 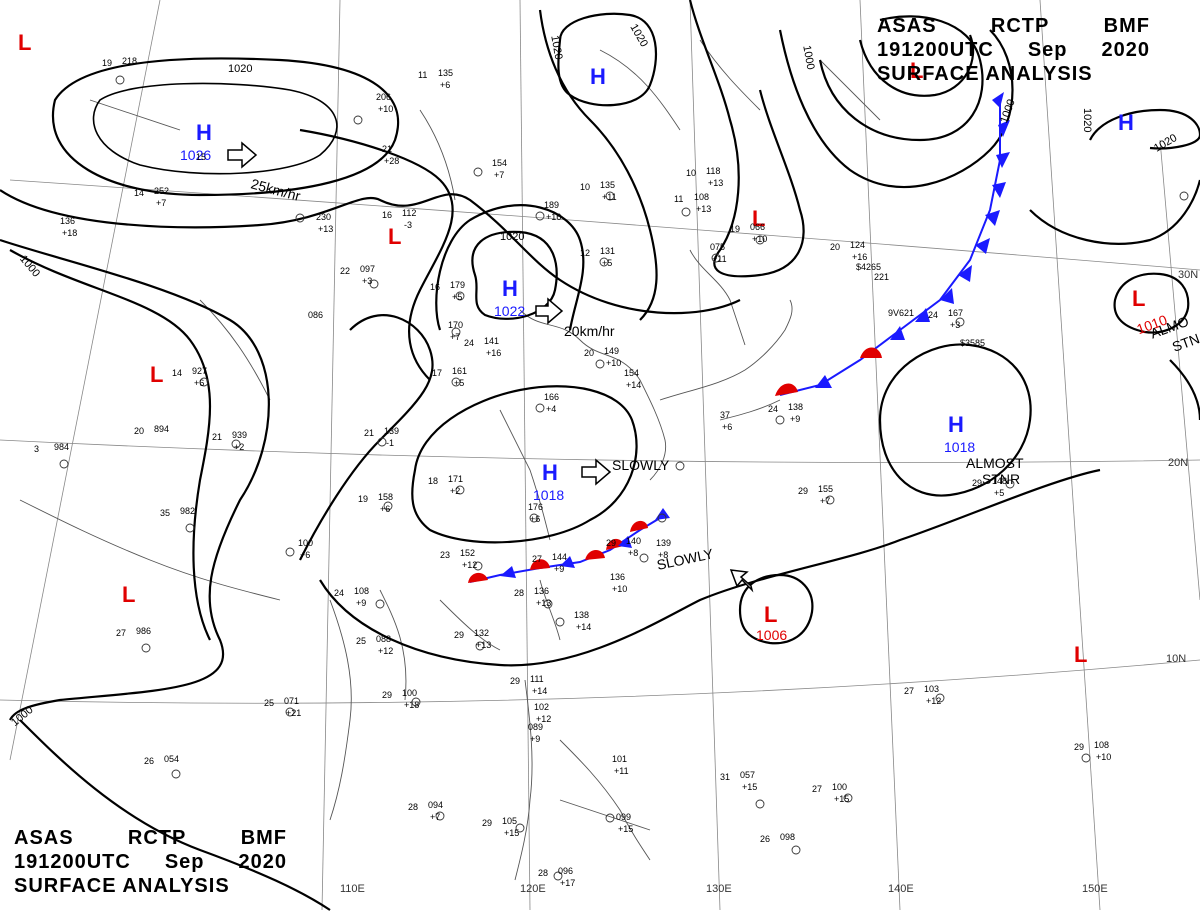 I want to click on station-pressure: $4265, so click(x=868, y=267).